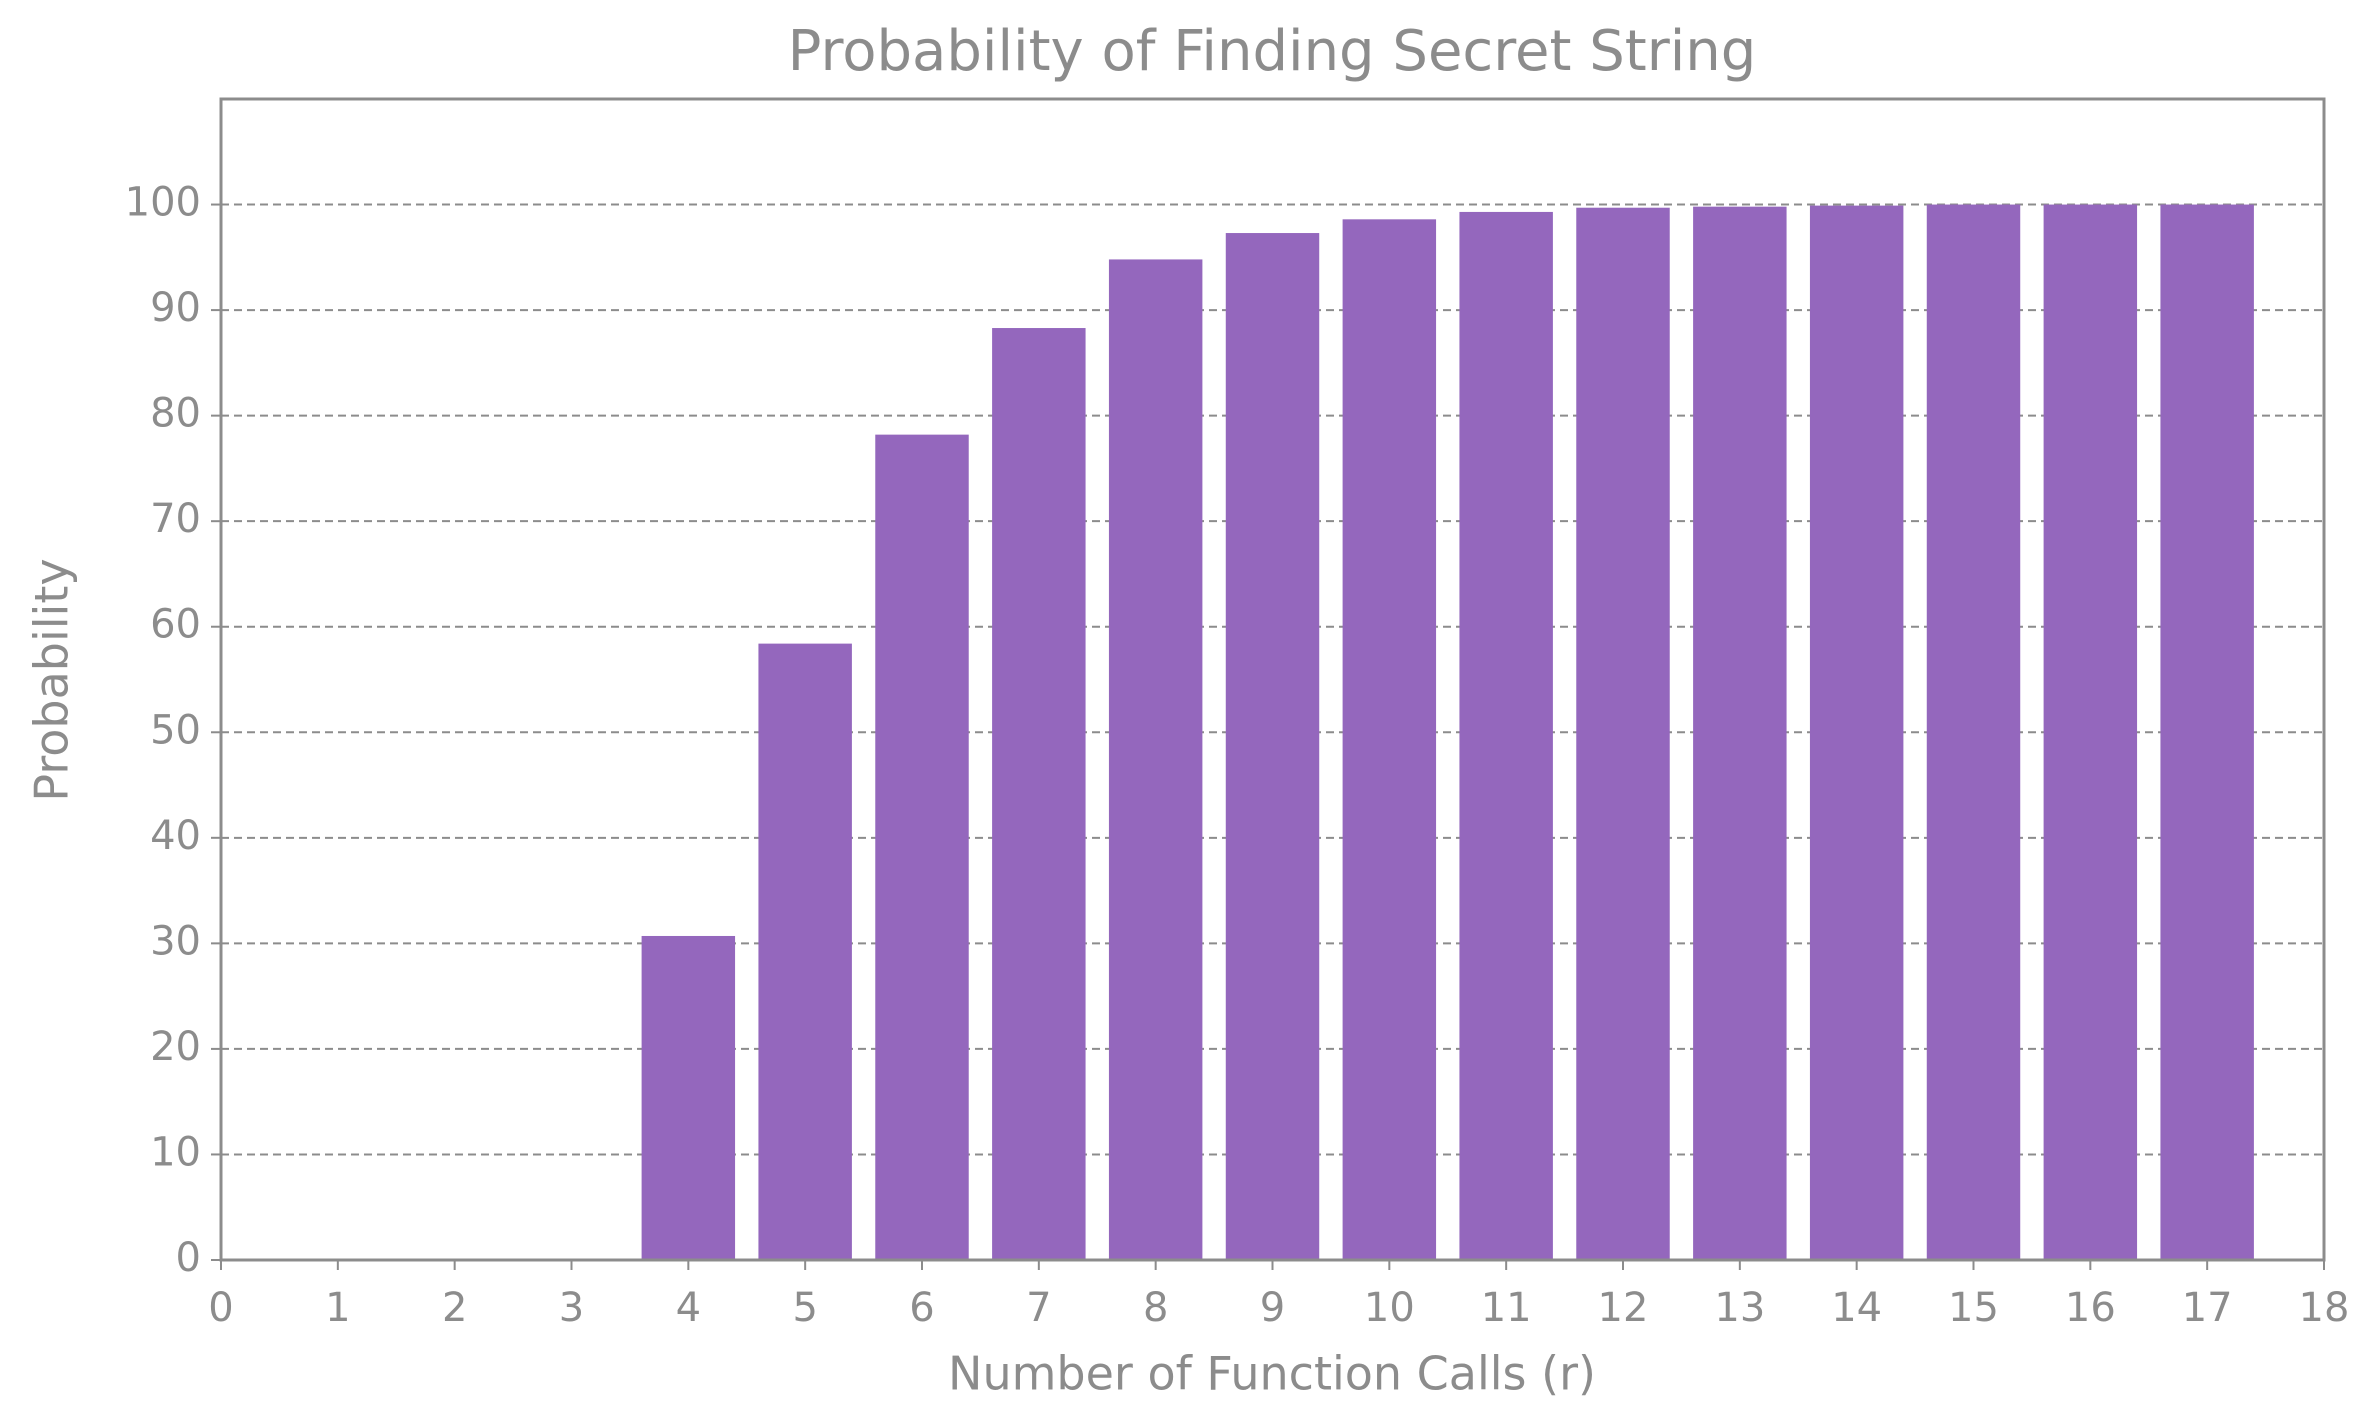 Image resolution: width=2373 pixels, height=1426 pixels. What do you see at coordinates (2090, 1308) in the screenshot?
I see `x-tick-label: 16` at bounding box center [2090, 1308].